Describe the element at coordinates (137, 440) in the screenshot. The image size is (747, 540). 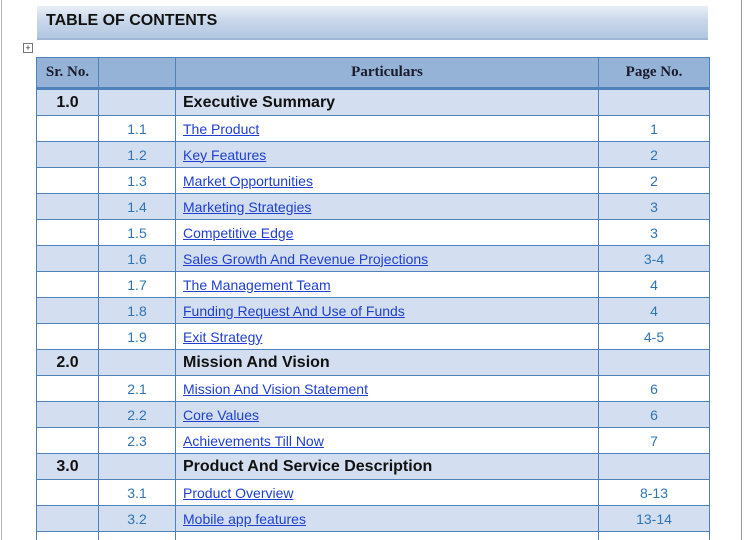
I see `entry-number: 2.3` at that location.